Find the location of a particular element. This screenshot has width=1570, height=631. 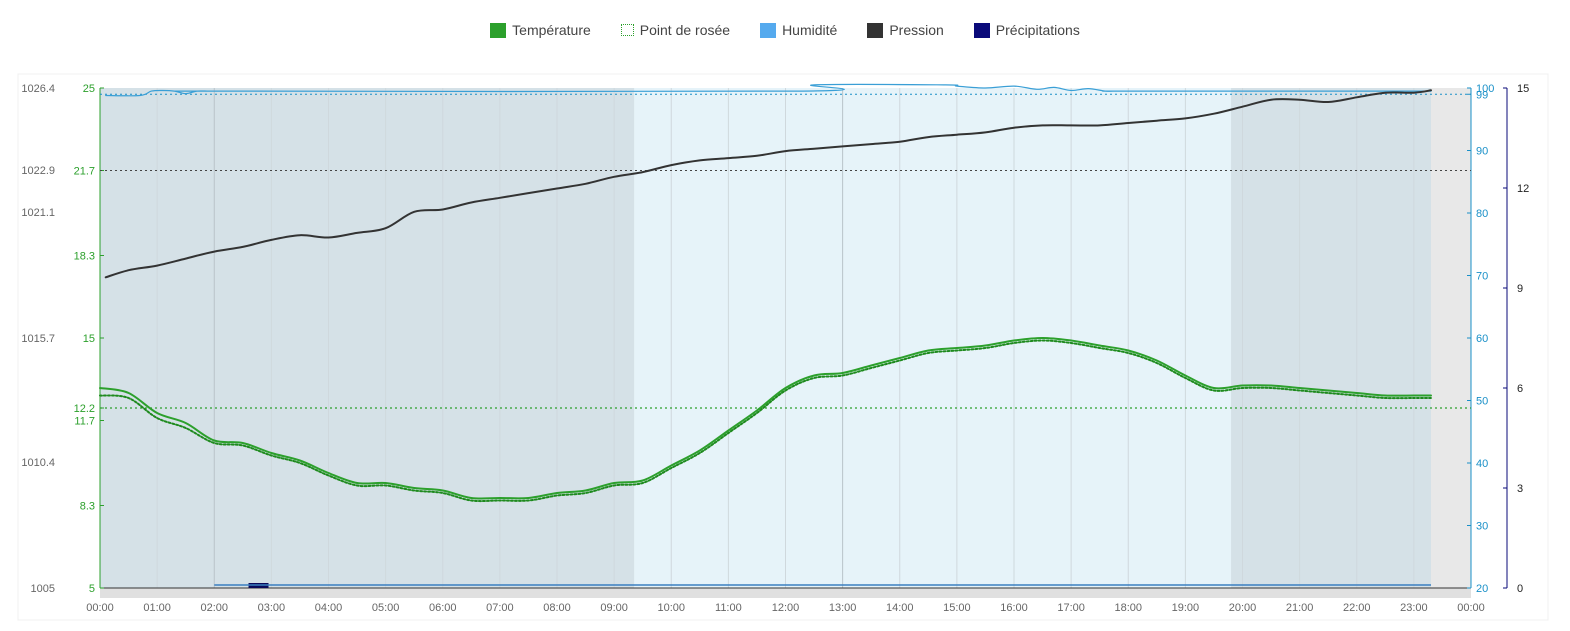

pressure-tick-label: 1015.7 is located at coordinates (38, 339).